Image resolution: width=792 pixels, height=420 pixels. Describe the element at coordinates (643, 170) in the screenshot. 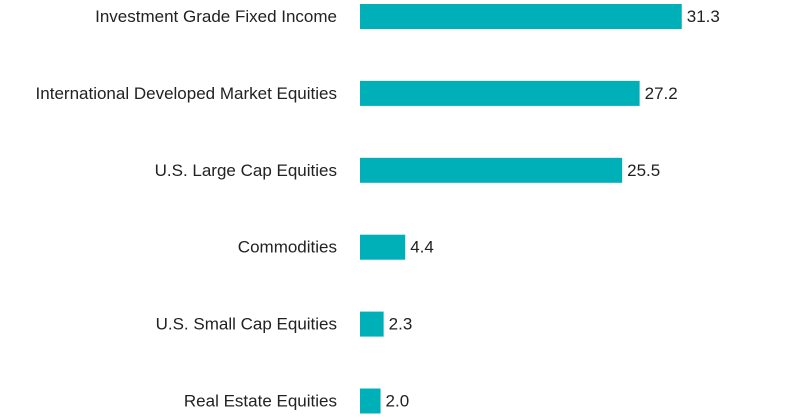

I see `value-label: 25.5` at that location.